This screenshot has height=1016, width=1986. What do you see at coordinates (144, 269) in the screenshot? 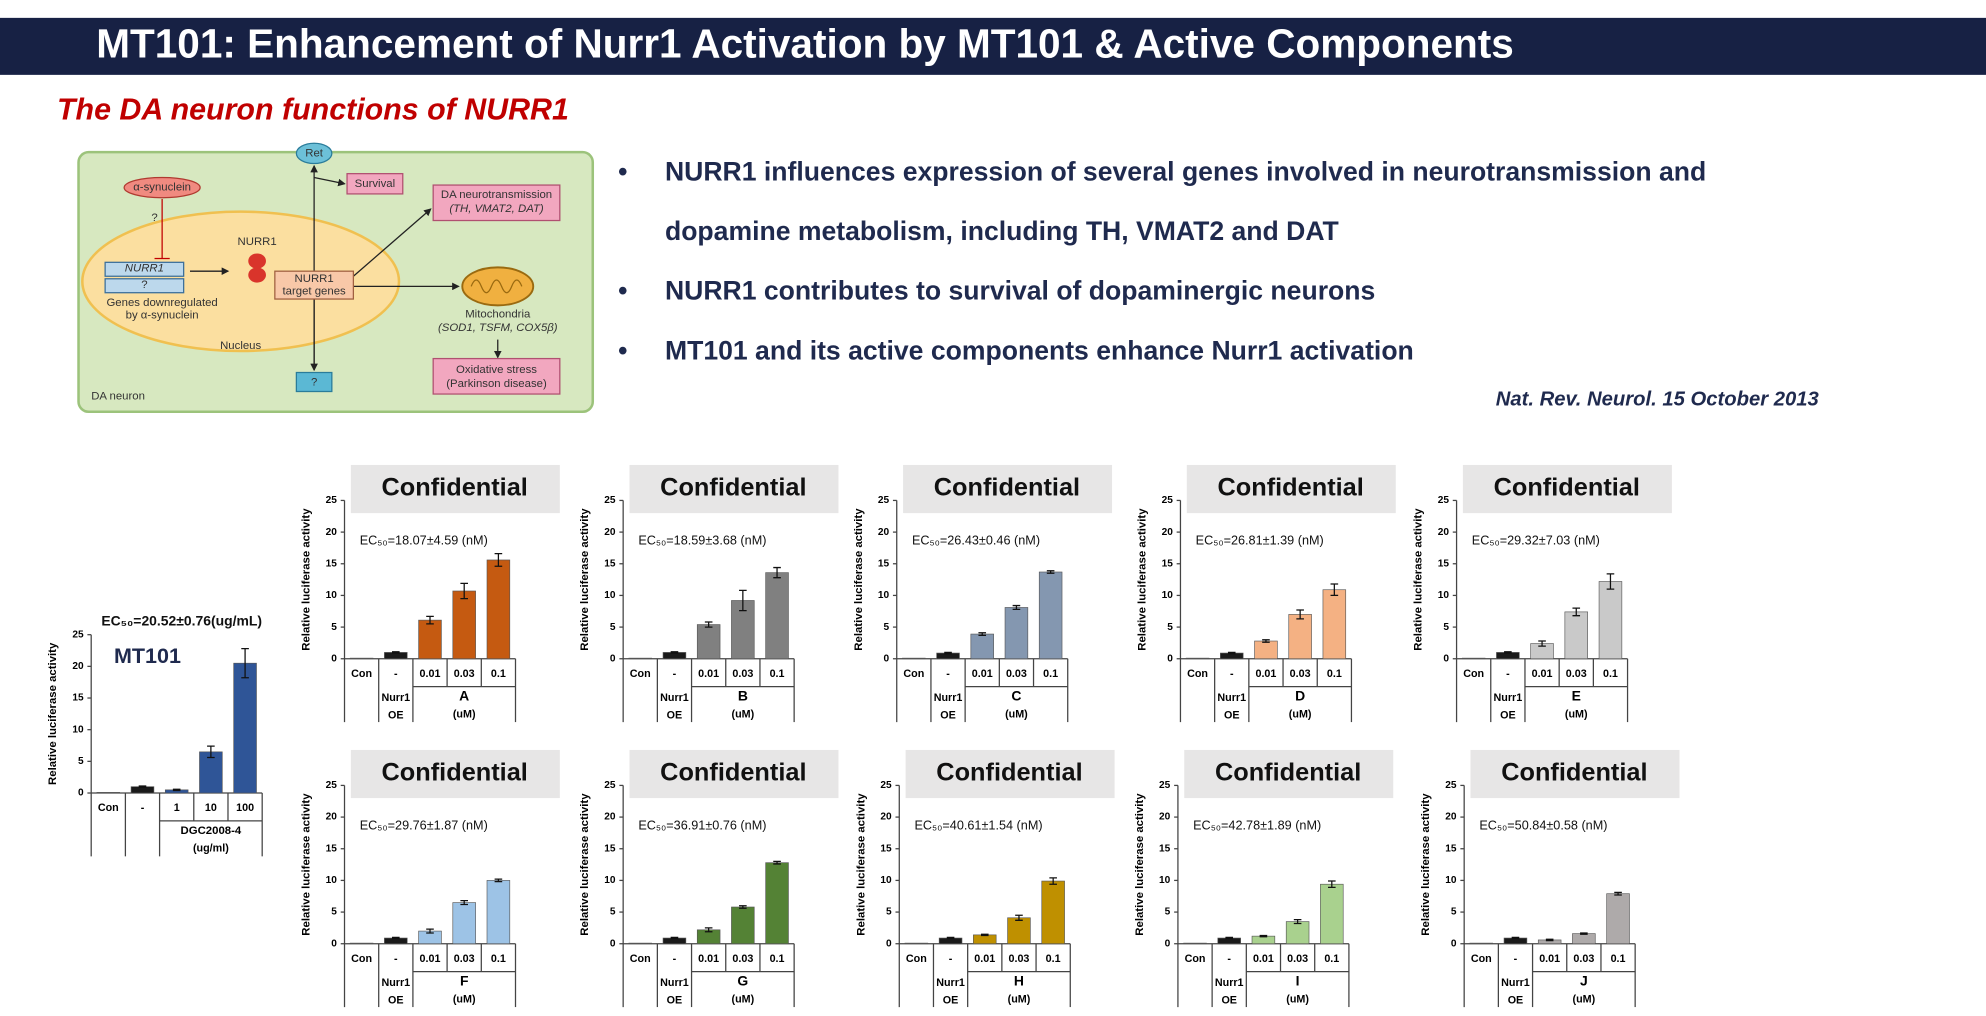
I see `gene-box` at bounding box center [144, 269].